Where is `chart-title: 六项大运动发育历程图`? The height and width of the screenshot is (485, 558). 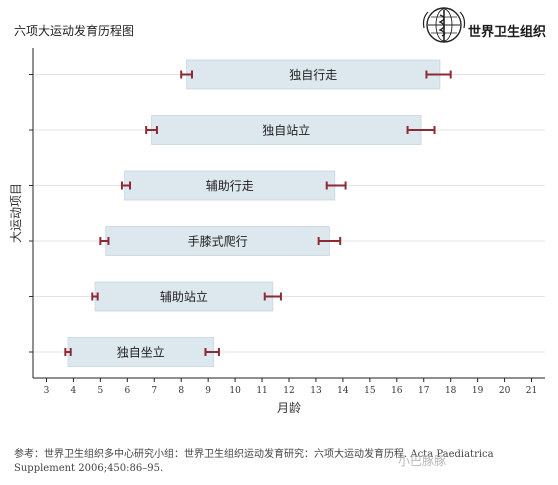
chart-title: 六项大运动发育历程图 is located at coordinates (74, 31).